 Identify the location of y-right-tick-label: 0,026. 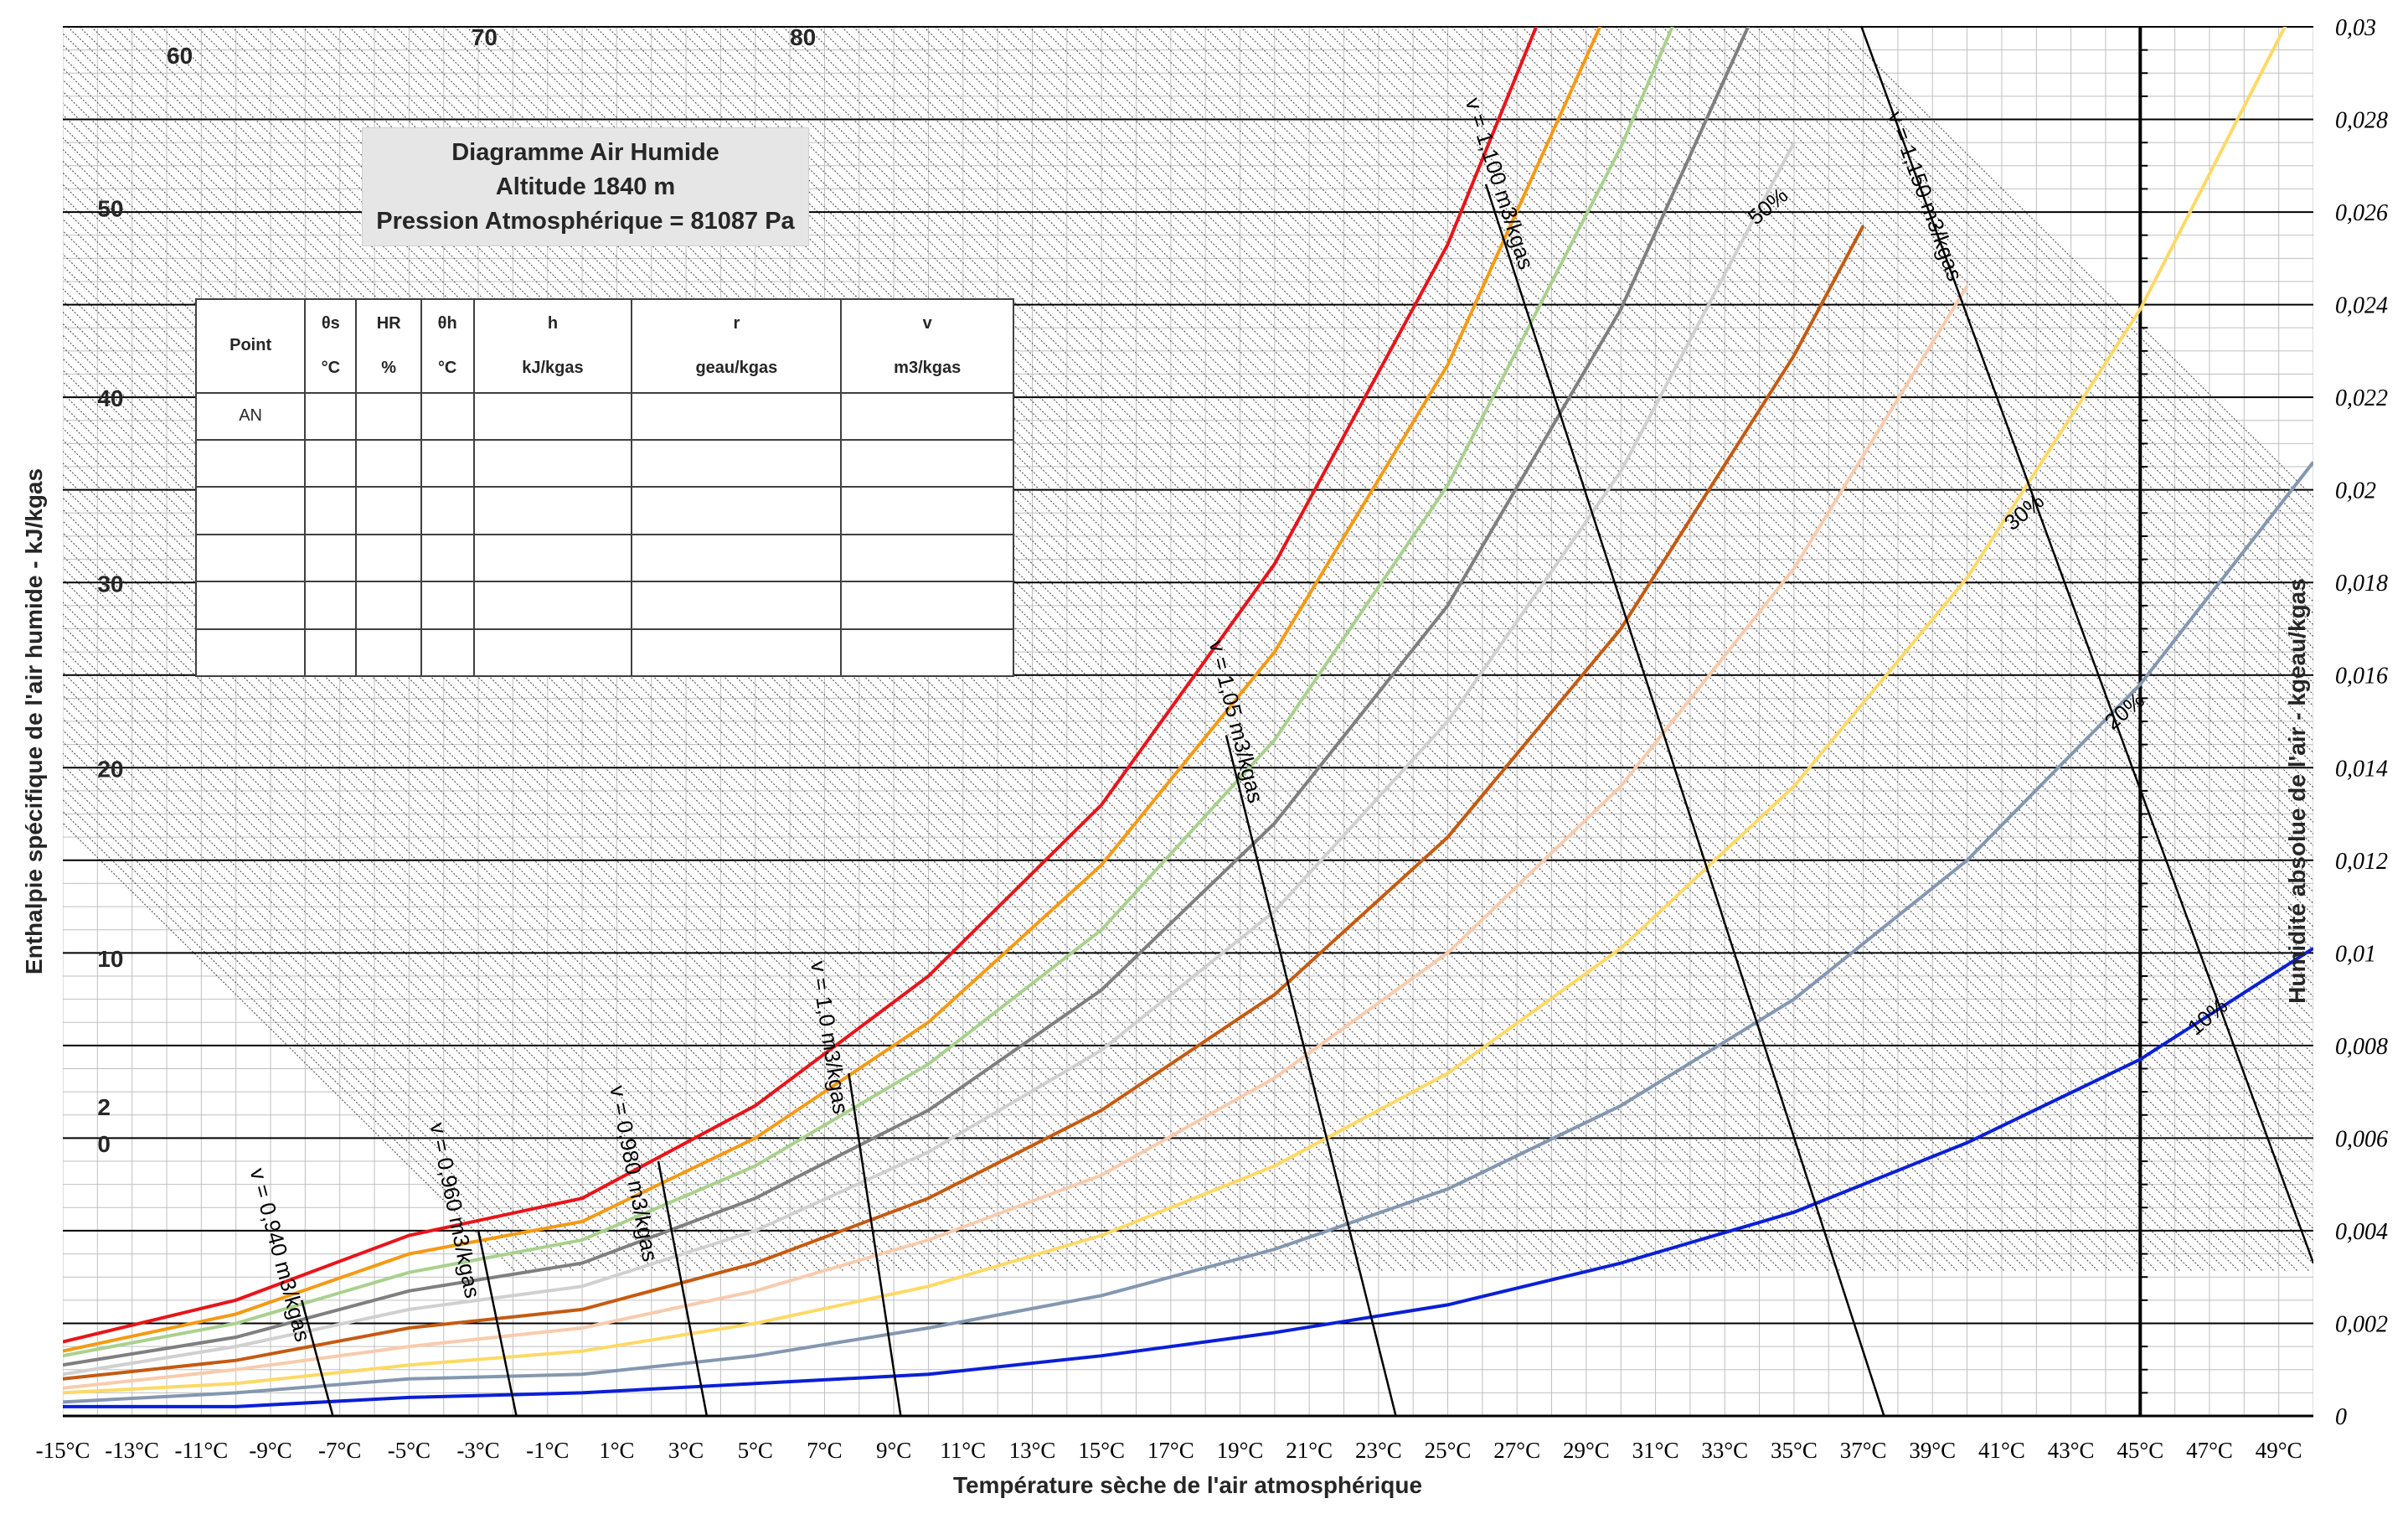
(2361, 213).